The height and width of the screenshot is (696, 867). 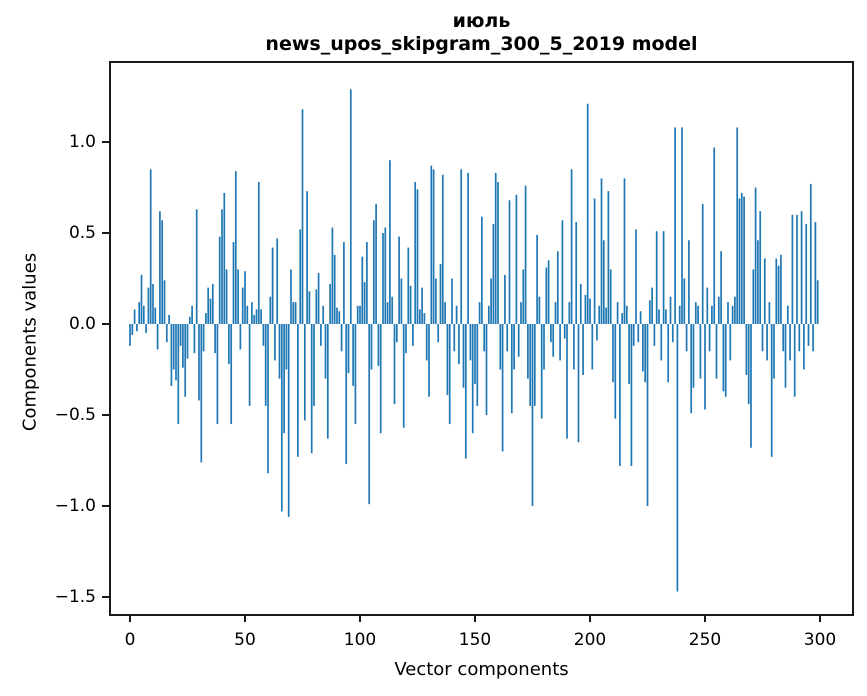 I want to click on x-axis-label: Vector components, so click(x=481, y=669).